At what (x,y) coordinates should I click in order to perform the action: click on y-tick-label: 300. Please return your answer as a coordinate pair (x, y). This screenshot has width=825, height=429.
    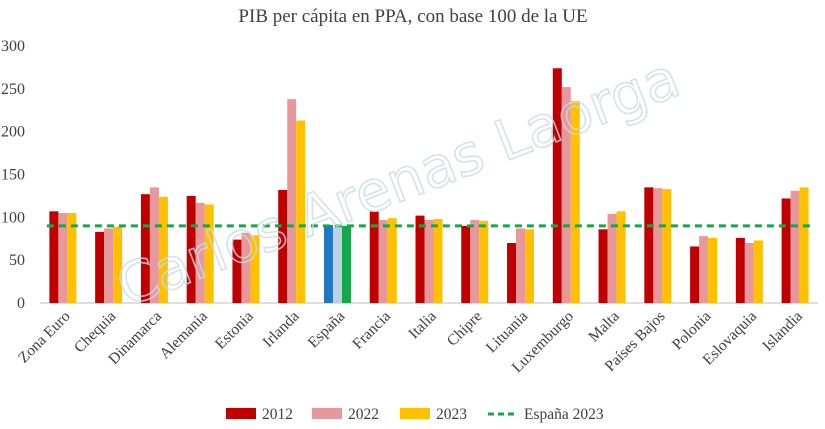
    Looking at the image, I should click on (13, 46).